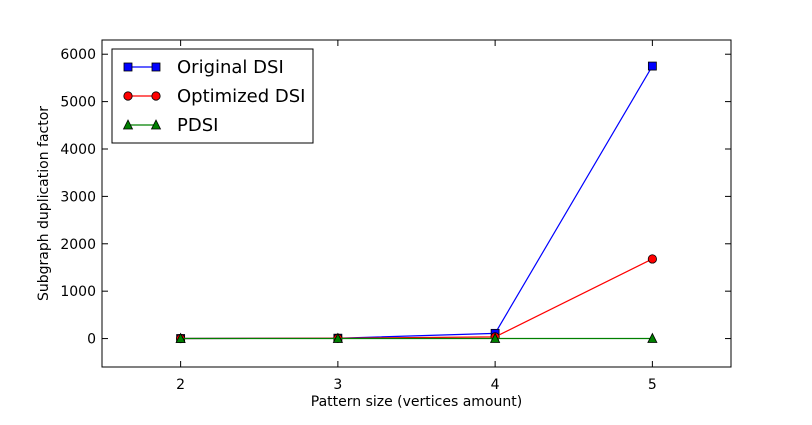 The height and width of the screenshot is (425, 812). What do you see at coordinates (197, 125) in the screenshot?
I see `legend-label: PDSI` at bounding box center [197, 125].